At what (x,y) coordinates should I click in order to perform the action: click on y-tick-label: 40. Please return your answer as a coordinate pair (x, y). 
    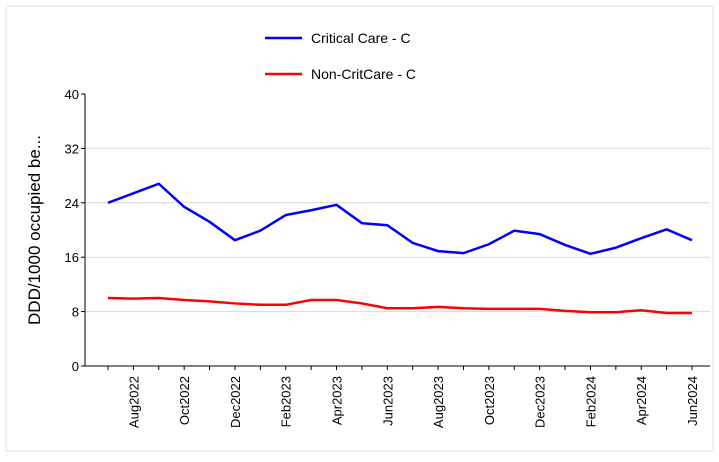
    Looking at the image, I should click on (72, 94).